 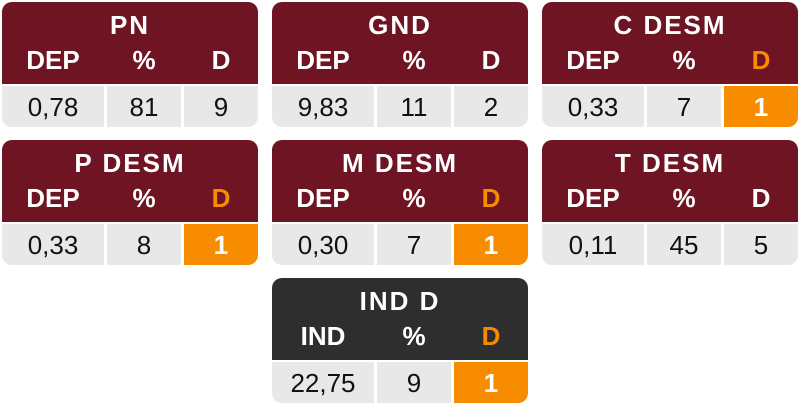 I want to click on value-col1: 0,78, so click(x=53, y=106).